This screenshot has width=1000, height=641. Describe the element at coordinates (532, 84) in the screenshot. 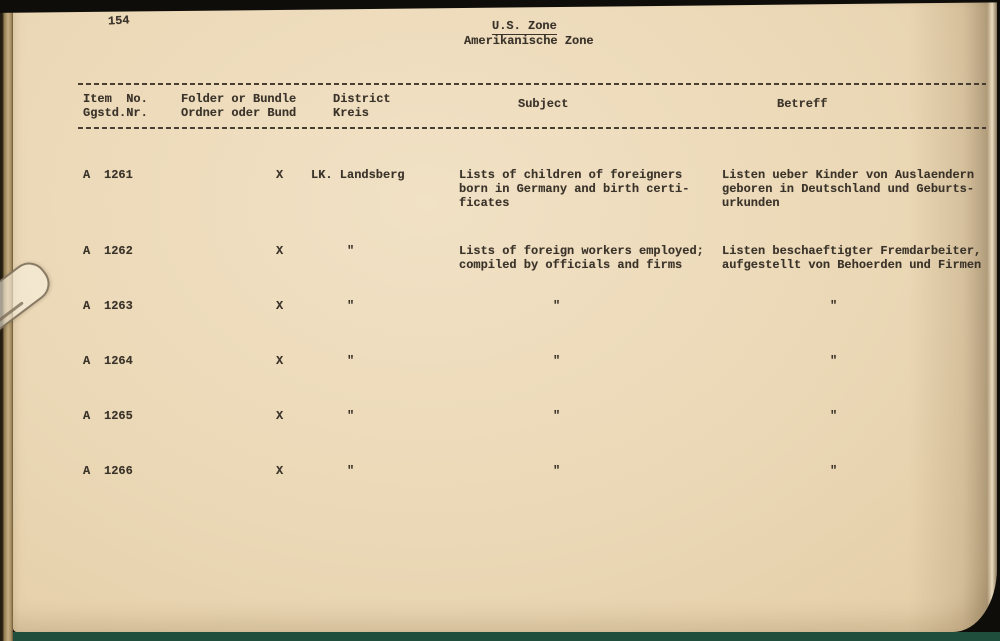

I see `table-rule-top` at that location.